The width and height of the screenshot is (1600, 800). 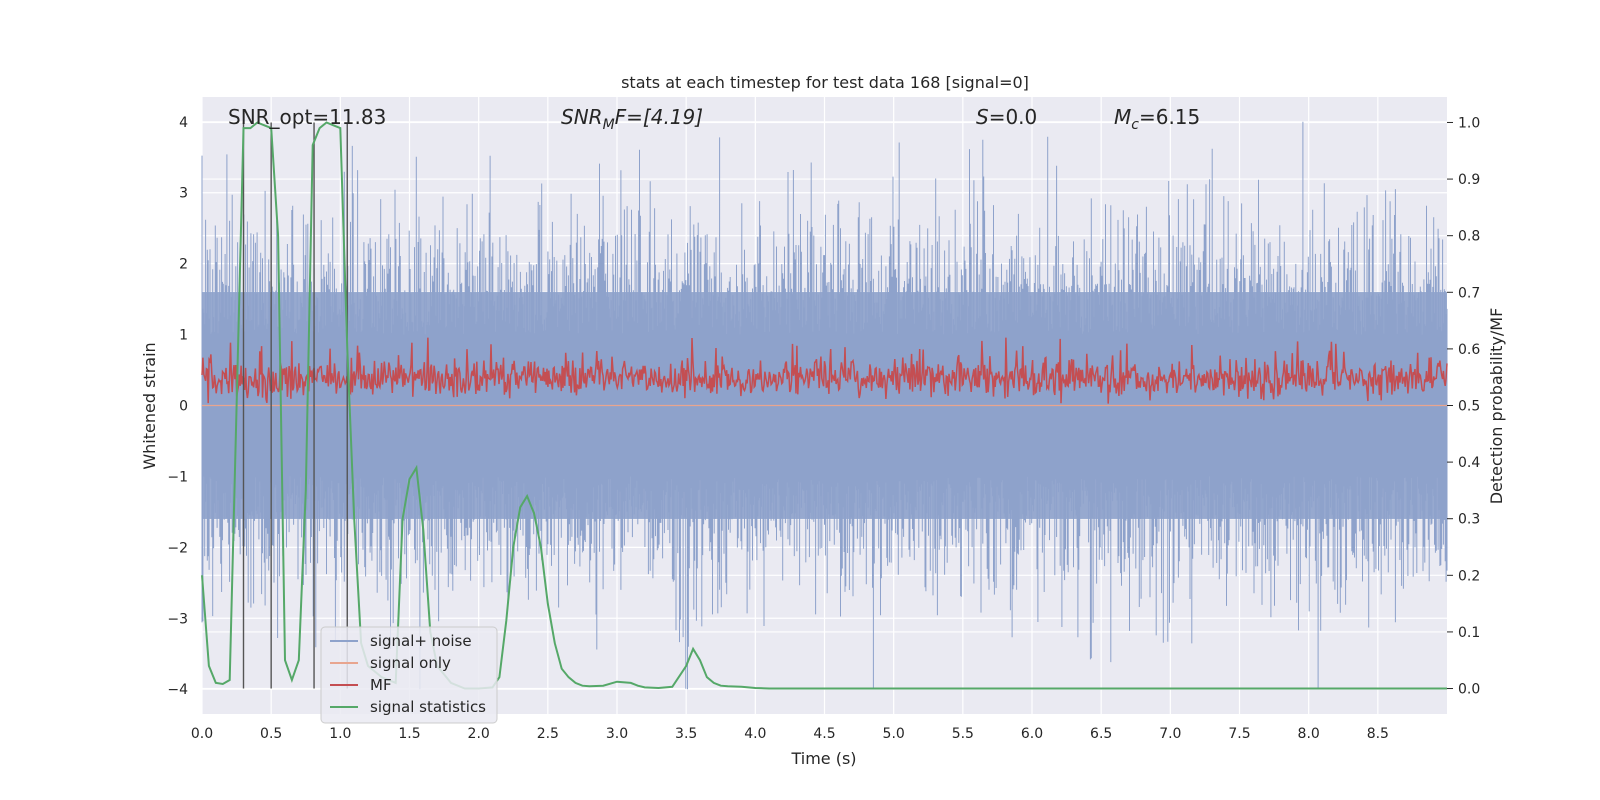 What do you see at coordinates (307, 117) in the screenshot?
I see `snr-opt-annotation: SNR_opt=11.83` at bounding box center [307, 117].